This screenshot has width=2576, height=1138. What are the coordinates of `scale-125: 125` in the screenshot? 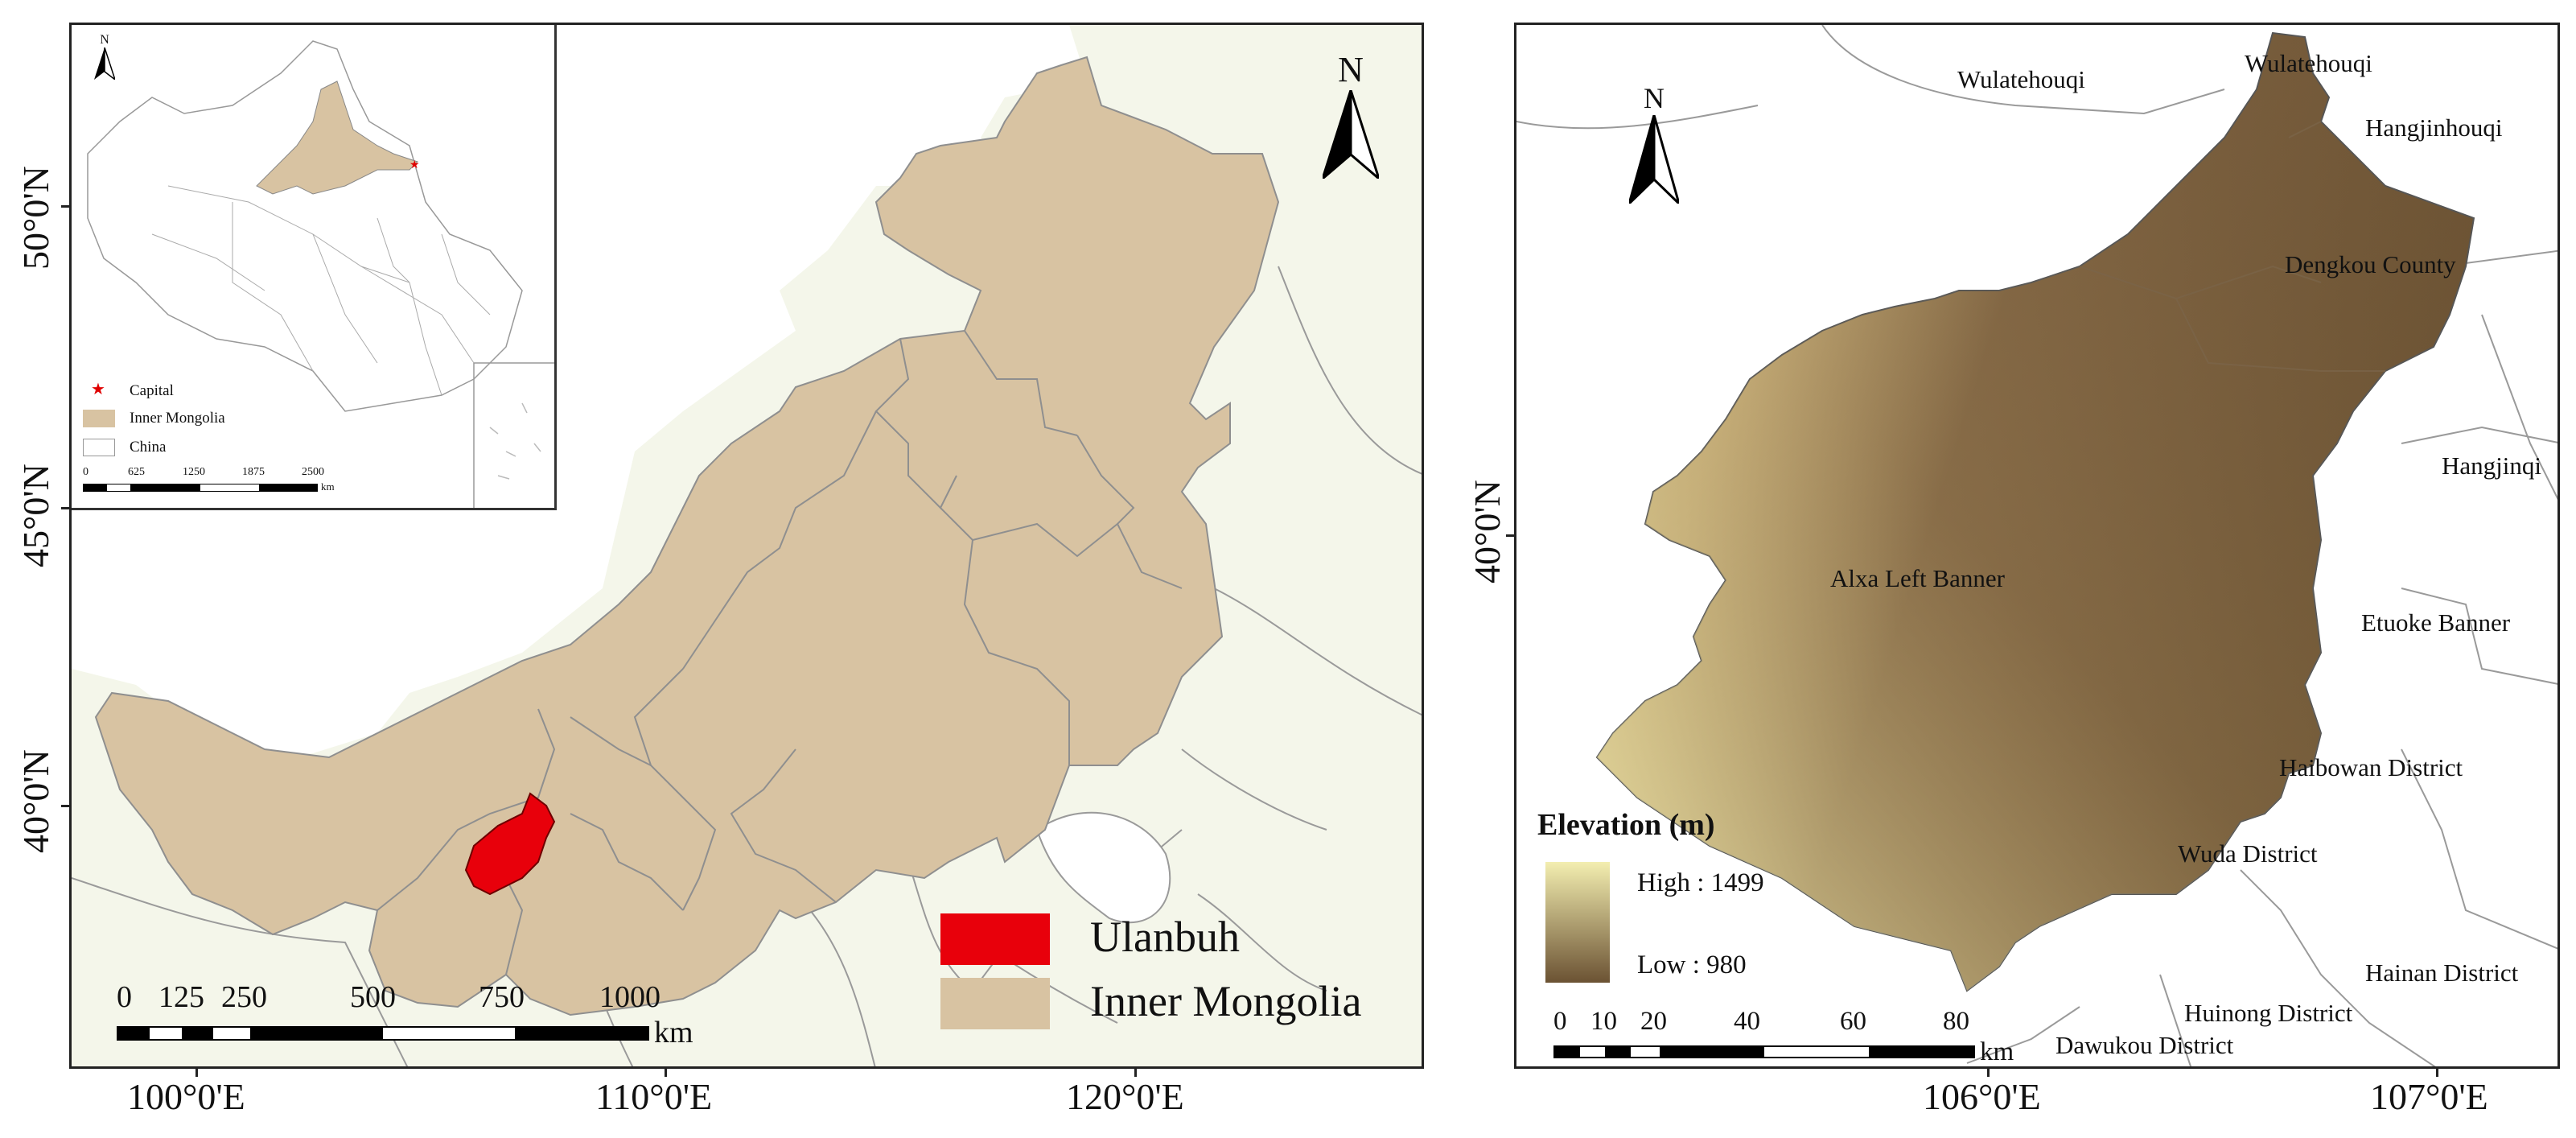 It's located at (181, 997).